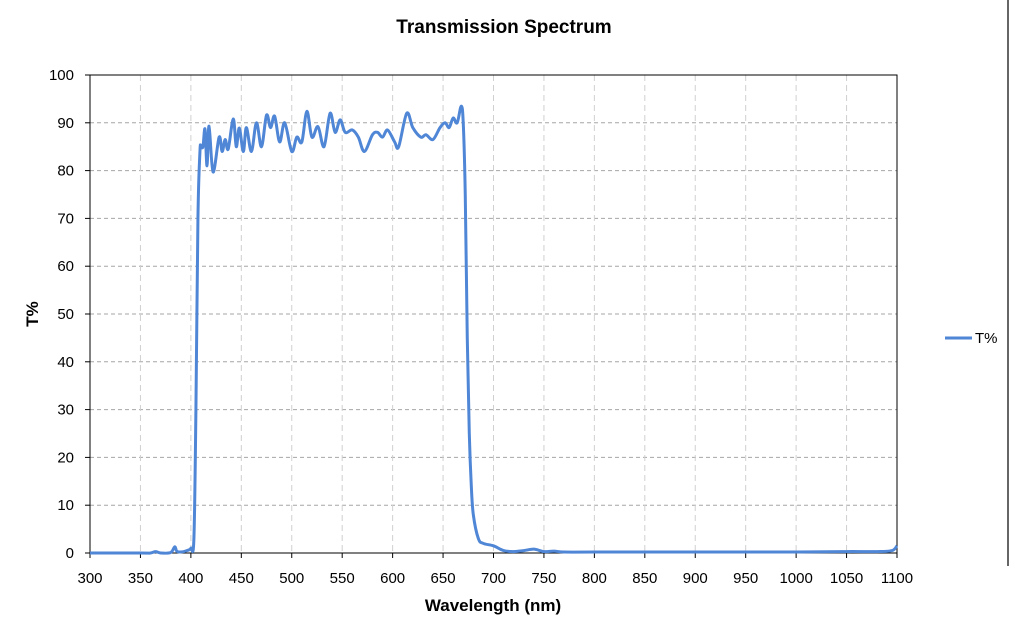  Describe the element at coordinates (65, 314) in the screenshot. I see `y-tick-label: 50` at that location.